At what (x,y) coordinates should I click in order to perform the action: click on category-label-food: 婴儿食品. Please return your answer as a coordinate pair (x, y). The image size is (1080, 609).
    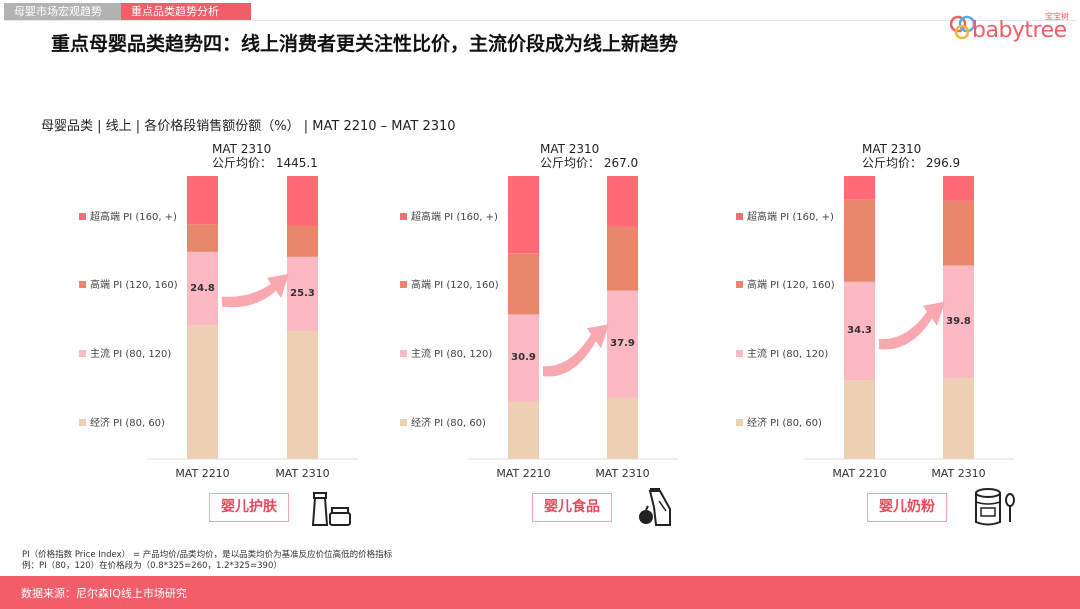
    Looking at the image, I should click on (572, 507).